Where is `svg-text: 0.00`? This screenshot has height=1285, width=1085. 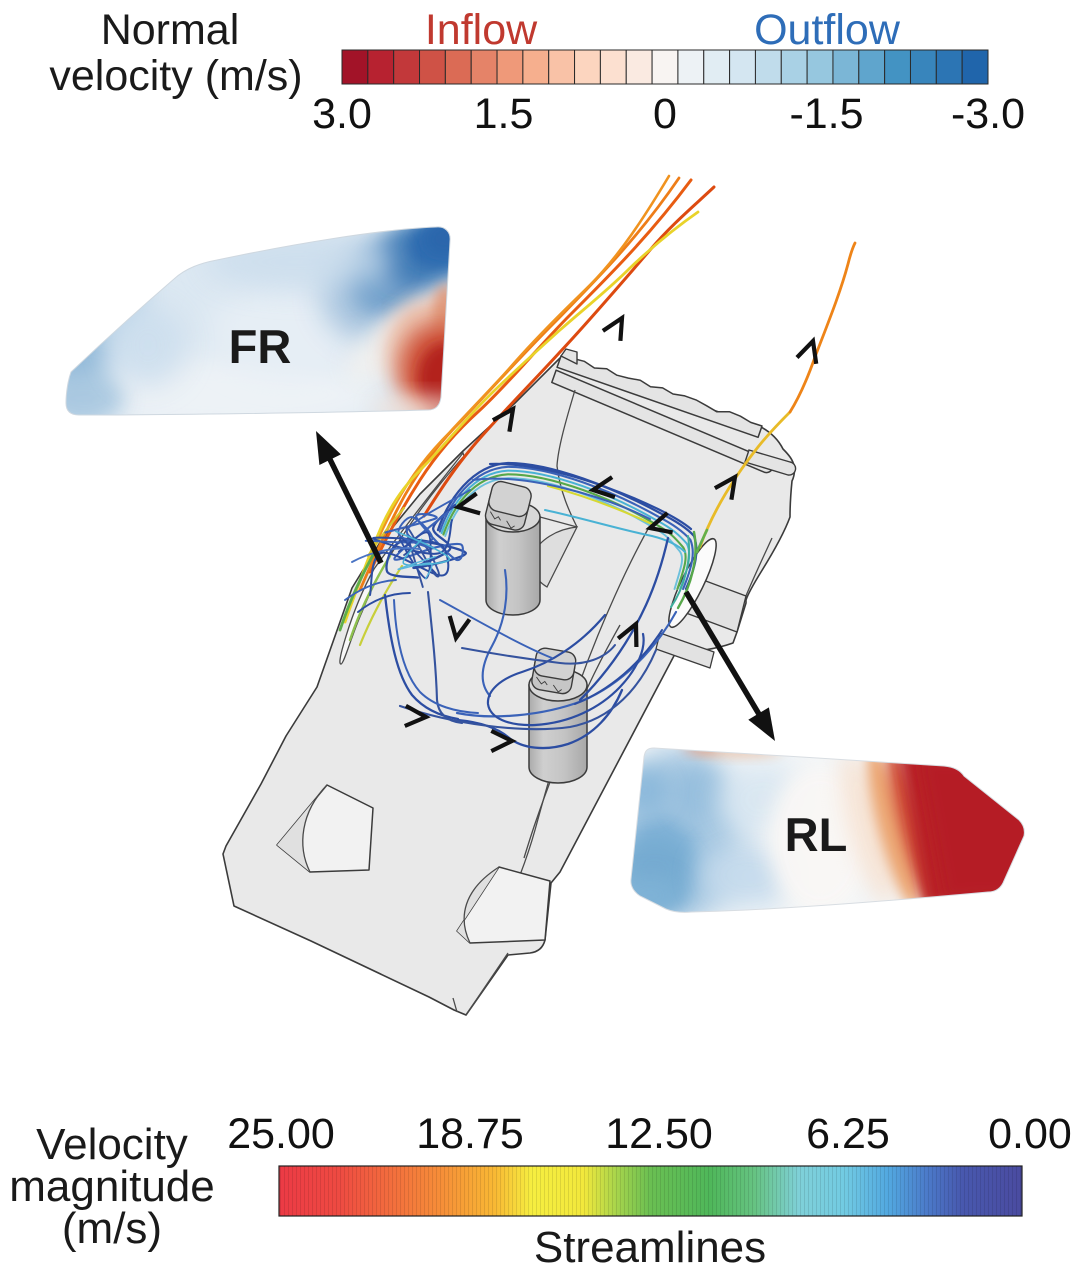 svg-text: 0.00 is located at coordinates (1030, 1134).